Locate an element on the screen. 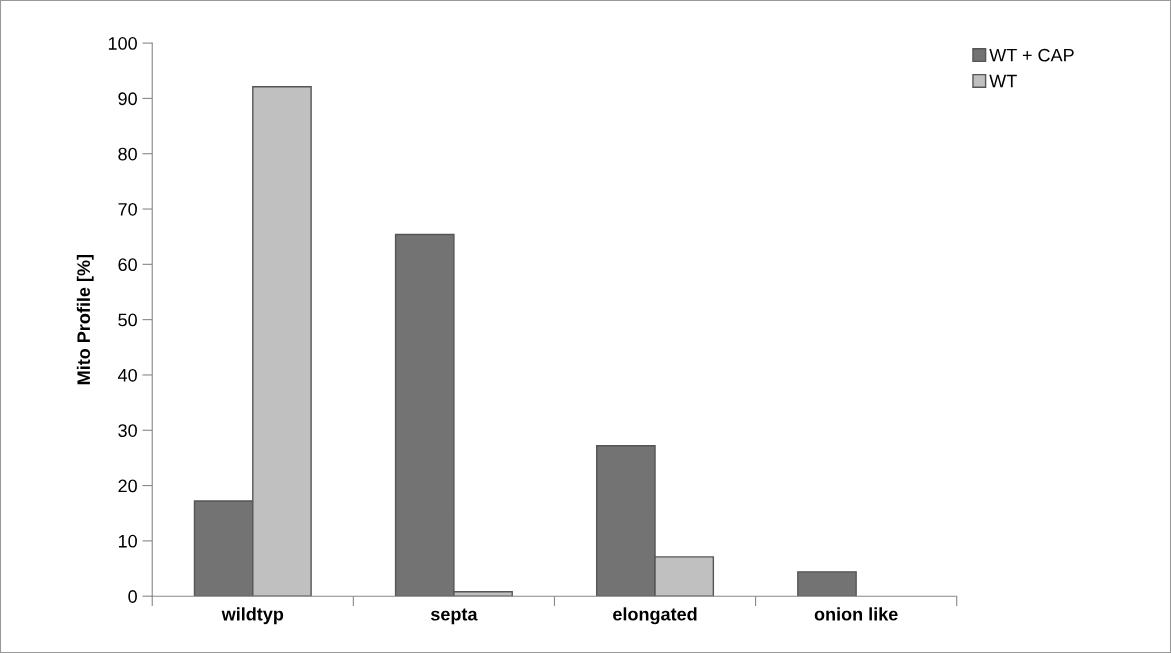  x-tick-label: septa is located at coordinates (454, 616).